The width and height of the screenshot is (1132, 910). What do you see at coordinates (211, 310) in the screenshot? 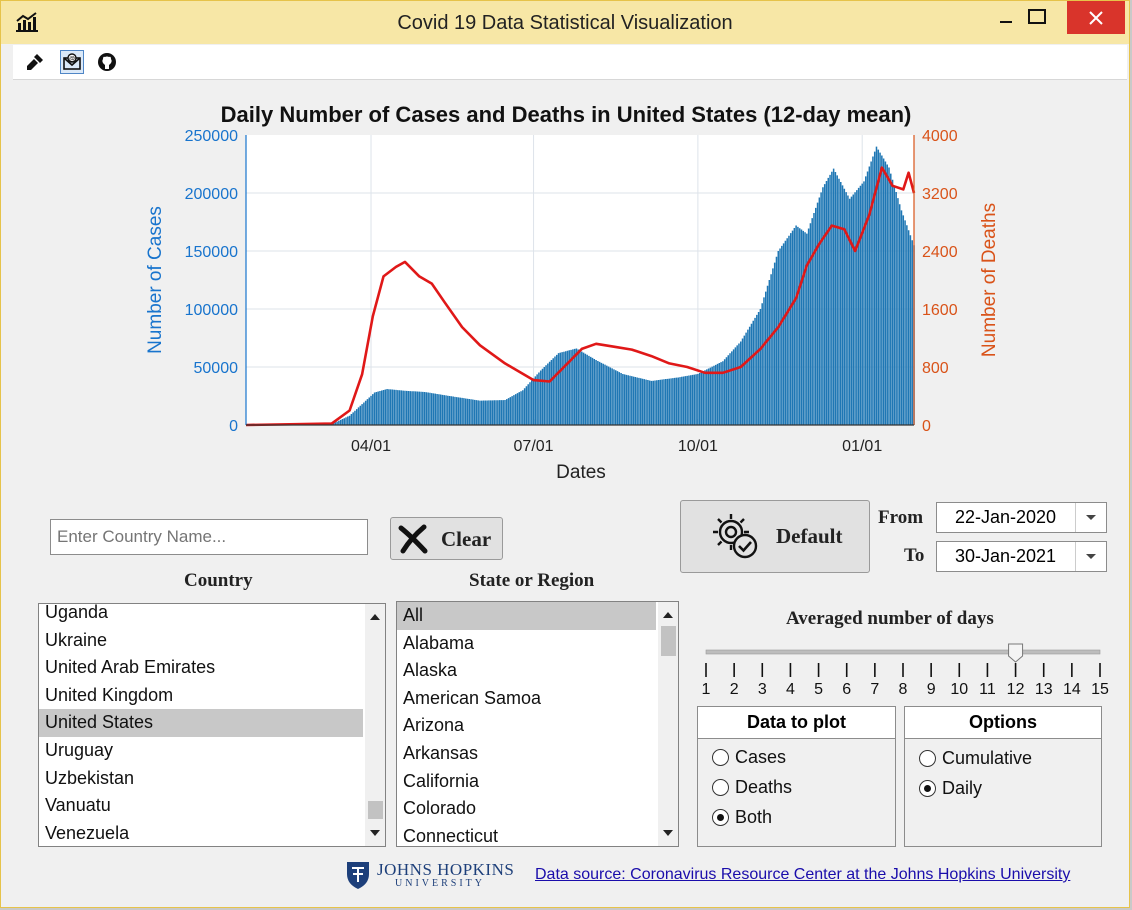
I see `y-left-tick-label: 100000` at bounding box center [211, 310].